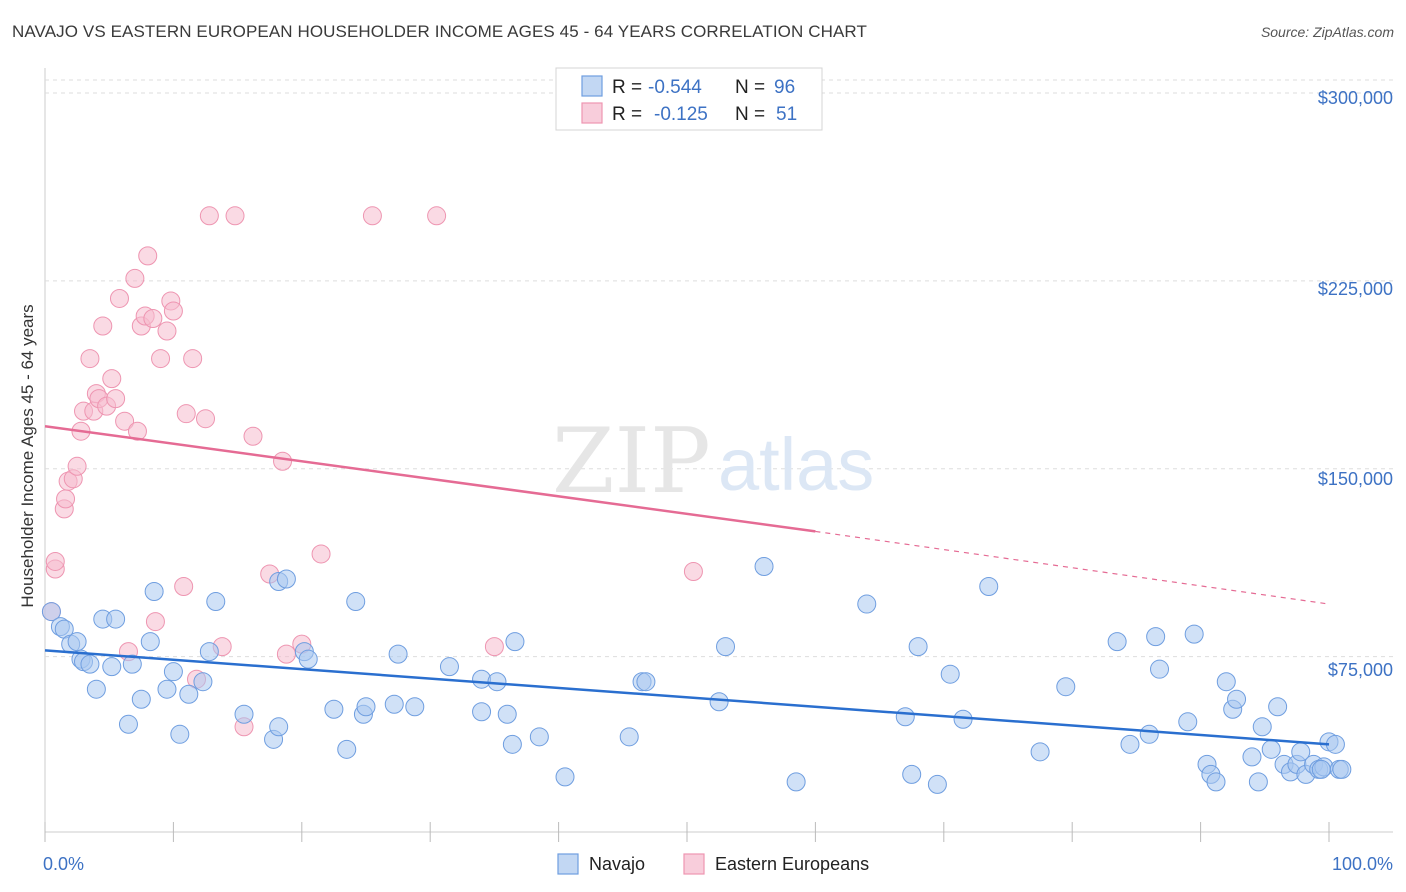 The width and height of the screenshot is (1406, 892). What do you see at coordinates (681, 114) in the screenshot?
I see `legend-eastern-r: -0.125` at bounding box center [681, 114].